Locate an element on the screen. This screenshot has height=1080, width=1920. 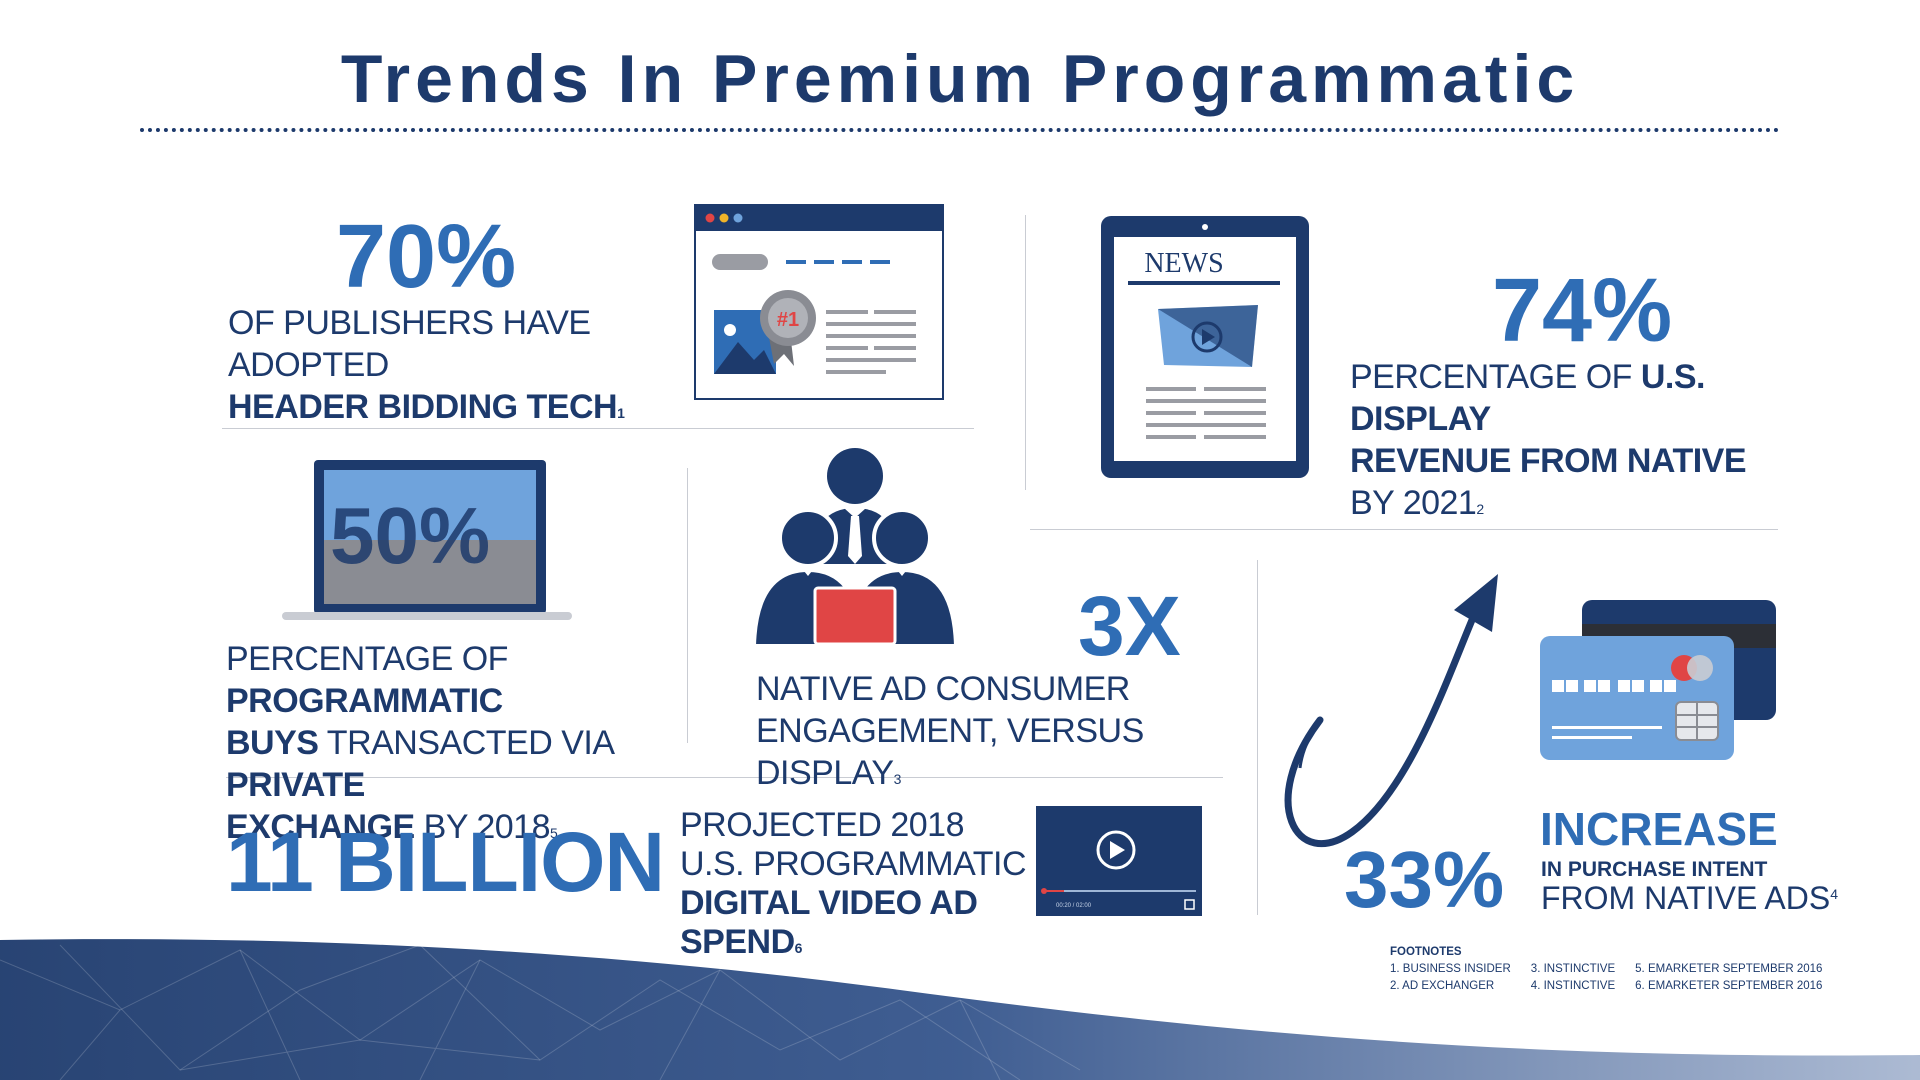
stat-11b-line1: PROJECTED 2018 is located at coordinates (822, 825).